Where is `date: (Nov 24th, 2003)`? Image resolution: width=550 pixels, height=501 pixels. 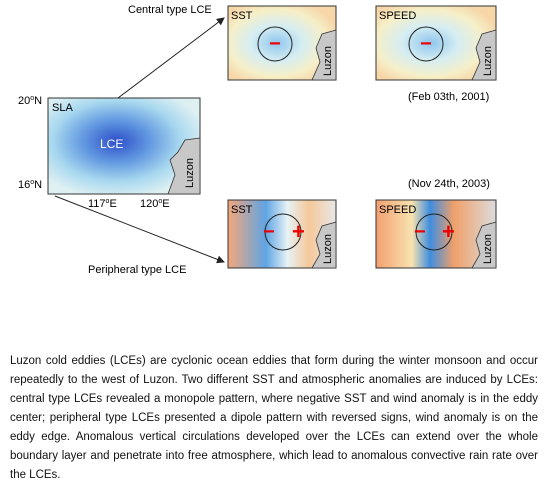 date: (Nov 24th, 2003) is located at coordinates (449, 184).